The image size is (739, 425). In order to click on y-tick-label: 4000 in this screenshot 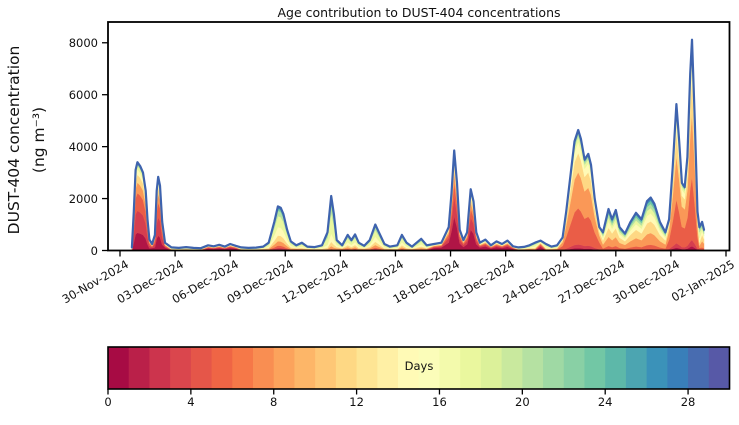, I will do `click(83, 146)`.